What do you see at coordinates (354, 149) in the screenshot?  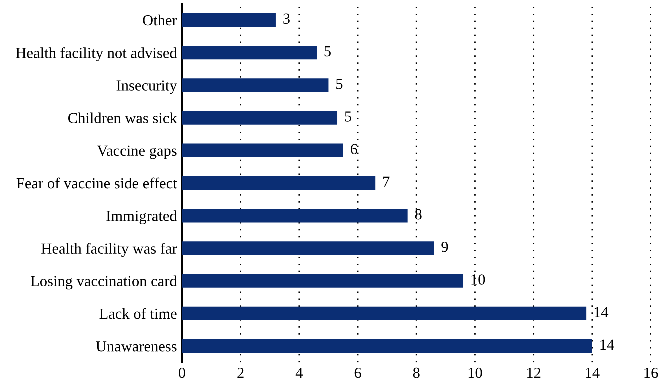 I see `data-label: 6` at bounding box center [354, 149].